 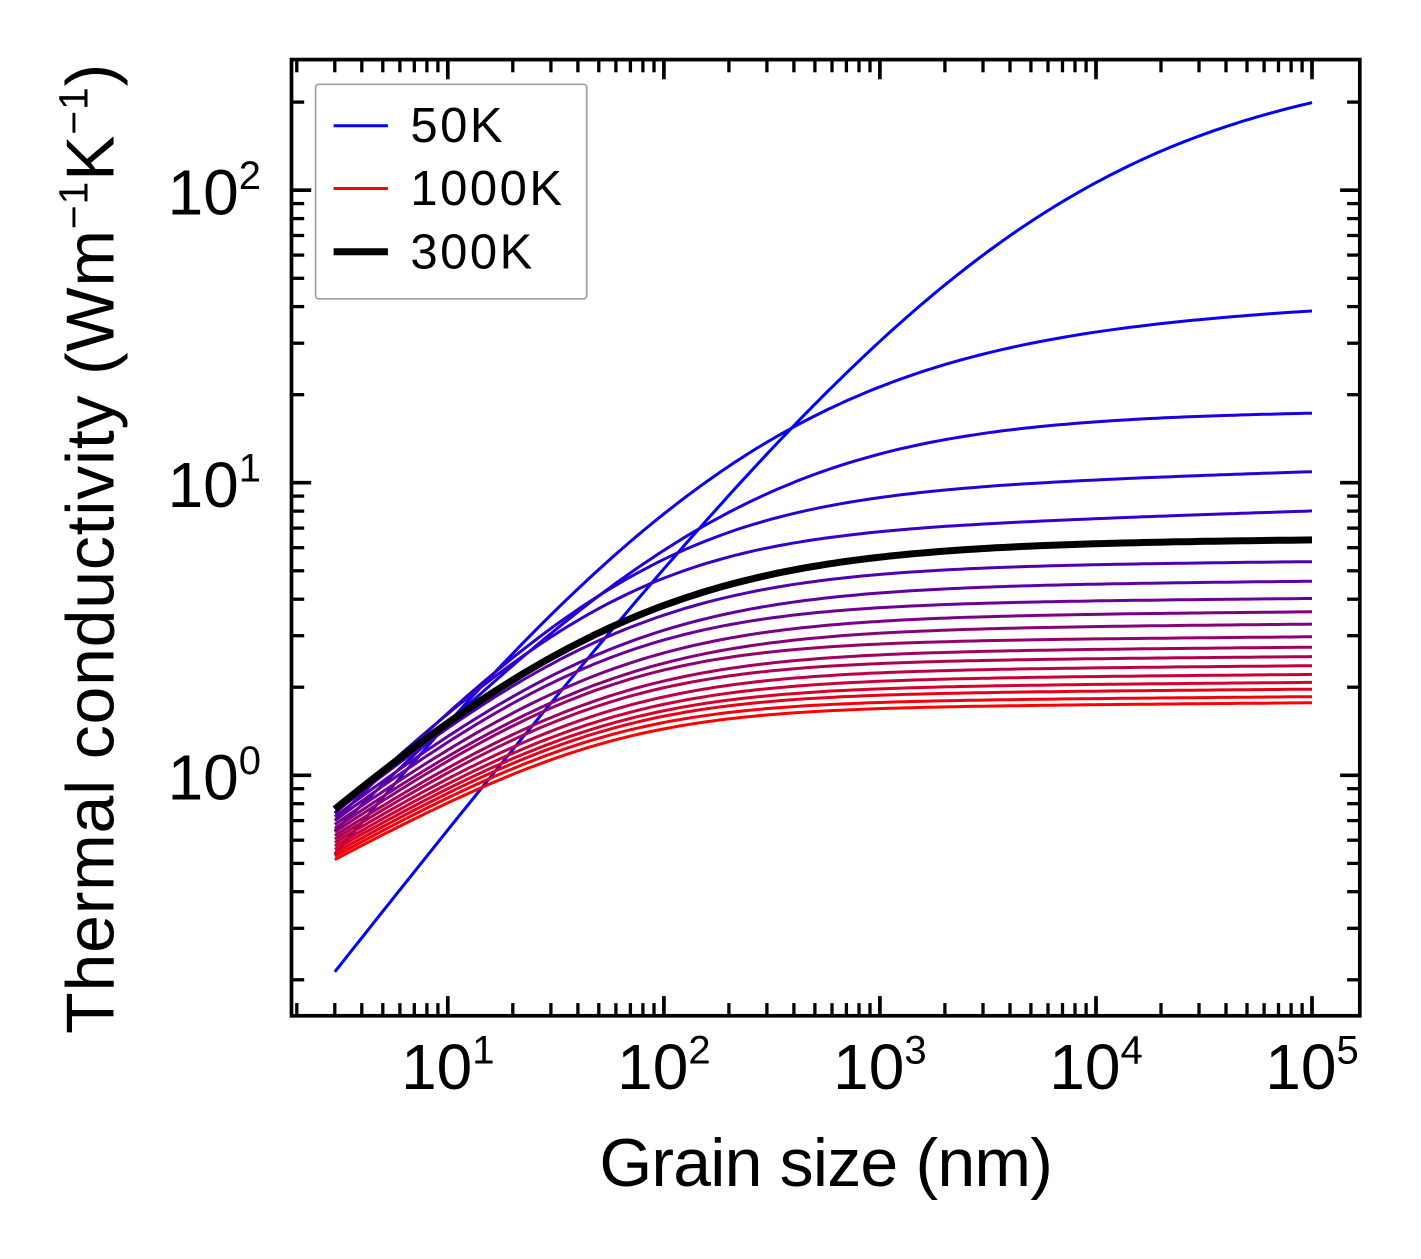 I want to click on svg-text: 10¹, so click(x=214, y=483).